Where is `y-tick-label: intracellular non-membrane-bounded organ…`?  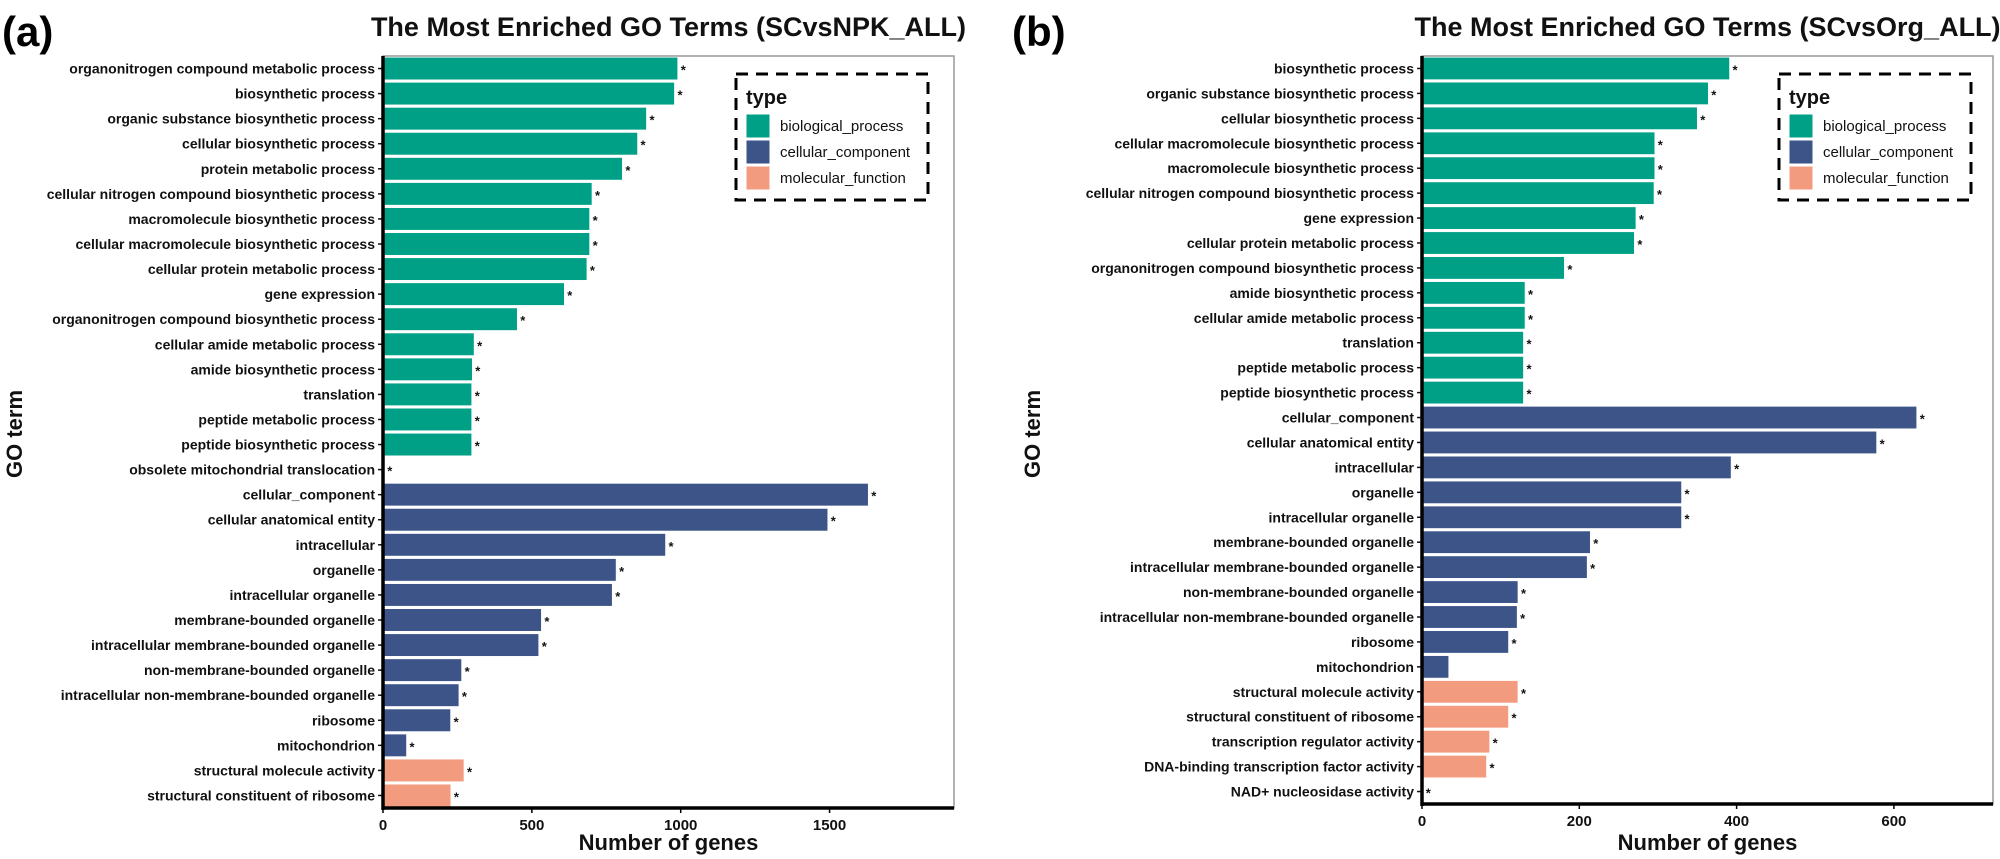
y-tick-label: intracellular non-membrane-bounded organ… is located at coordinates (218, 695).